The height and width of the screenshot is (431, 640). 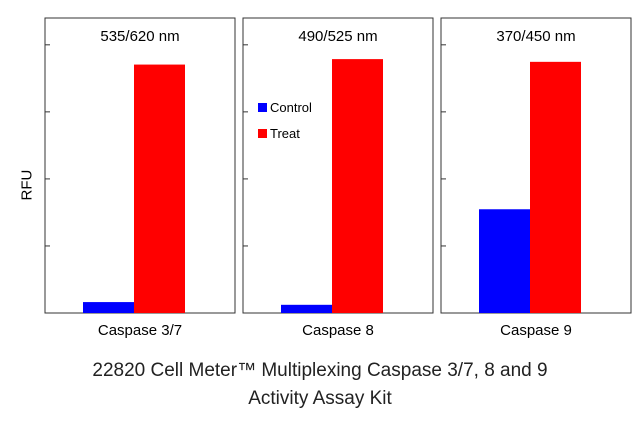 What do you see at coordinates (262, 133) in the screenshot?
I see `legend-swatch-treat` at bounding box center [262, 133].